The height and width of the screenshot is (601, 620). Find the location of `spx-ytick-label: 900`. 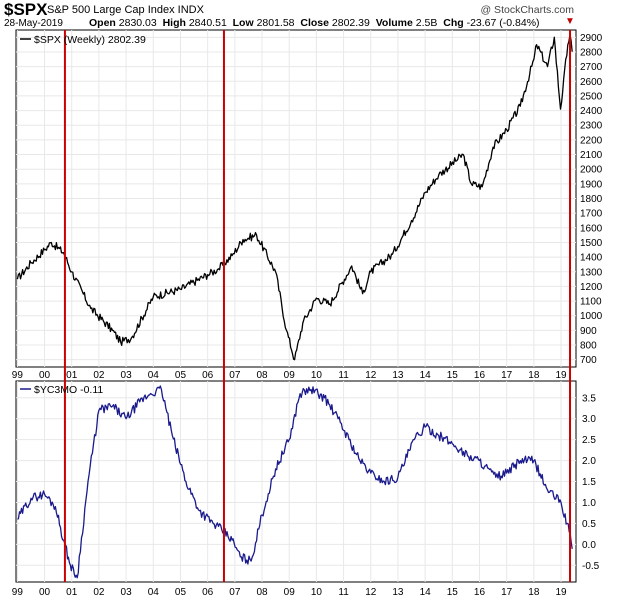

spx-ytick-label: 900 is located at coordinates (588, 331).